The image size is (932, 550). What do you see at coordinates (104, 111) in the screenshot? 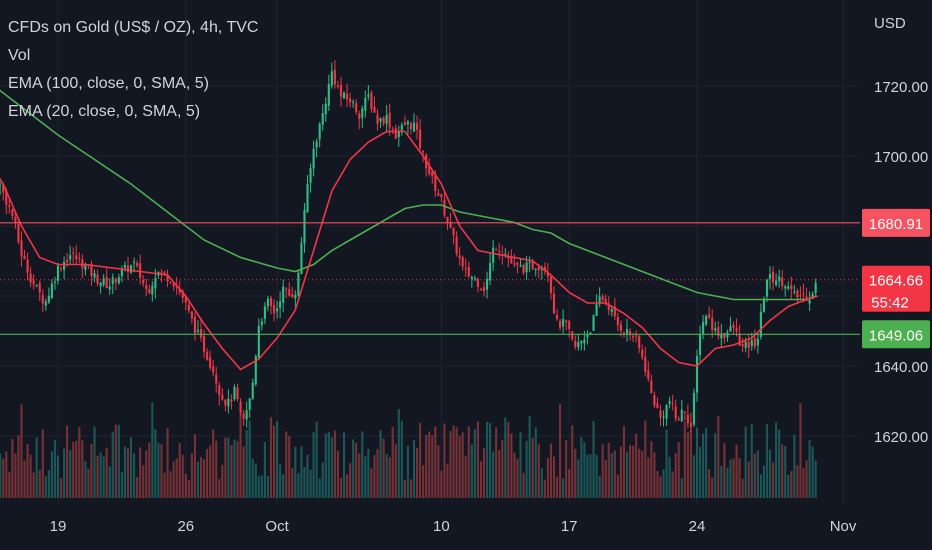
I see `legend-ema20: EMA (20, close, 0, SMA, 5)` at bounding box center [104, 111].